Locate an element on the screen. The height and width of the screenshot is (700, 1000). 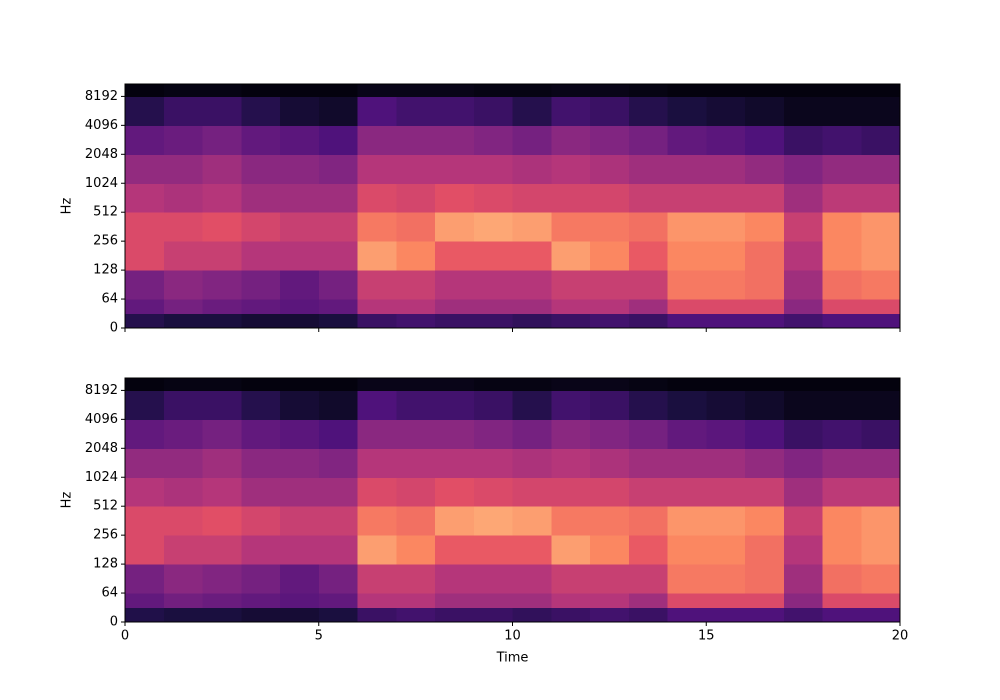
y-axis-label: Hz is located at coordinates (67, 206).